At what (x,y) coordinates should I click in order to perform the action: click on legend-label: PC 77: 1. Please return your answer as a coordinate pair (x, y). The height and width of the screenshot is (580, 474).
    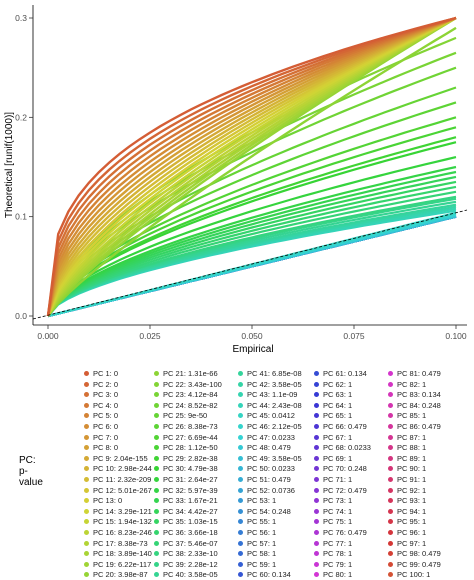
    Looking at the image, I should click on (338, 543).